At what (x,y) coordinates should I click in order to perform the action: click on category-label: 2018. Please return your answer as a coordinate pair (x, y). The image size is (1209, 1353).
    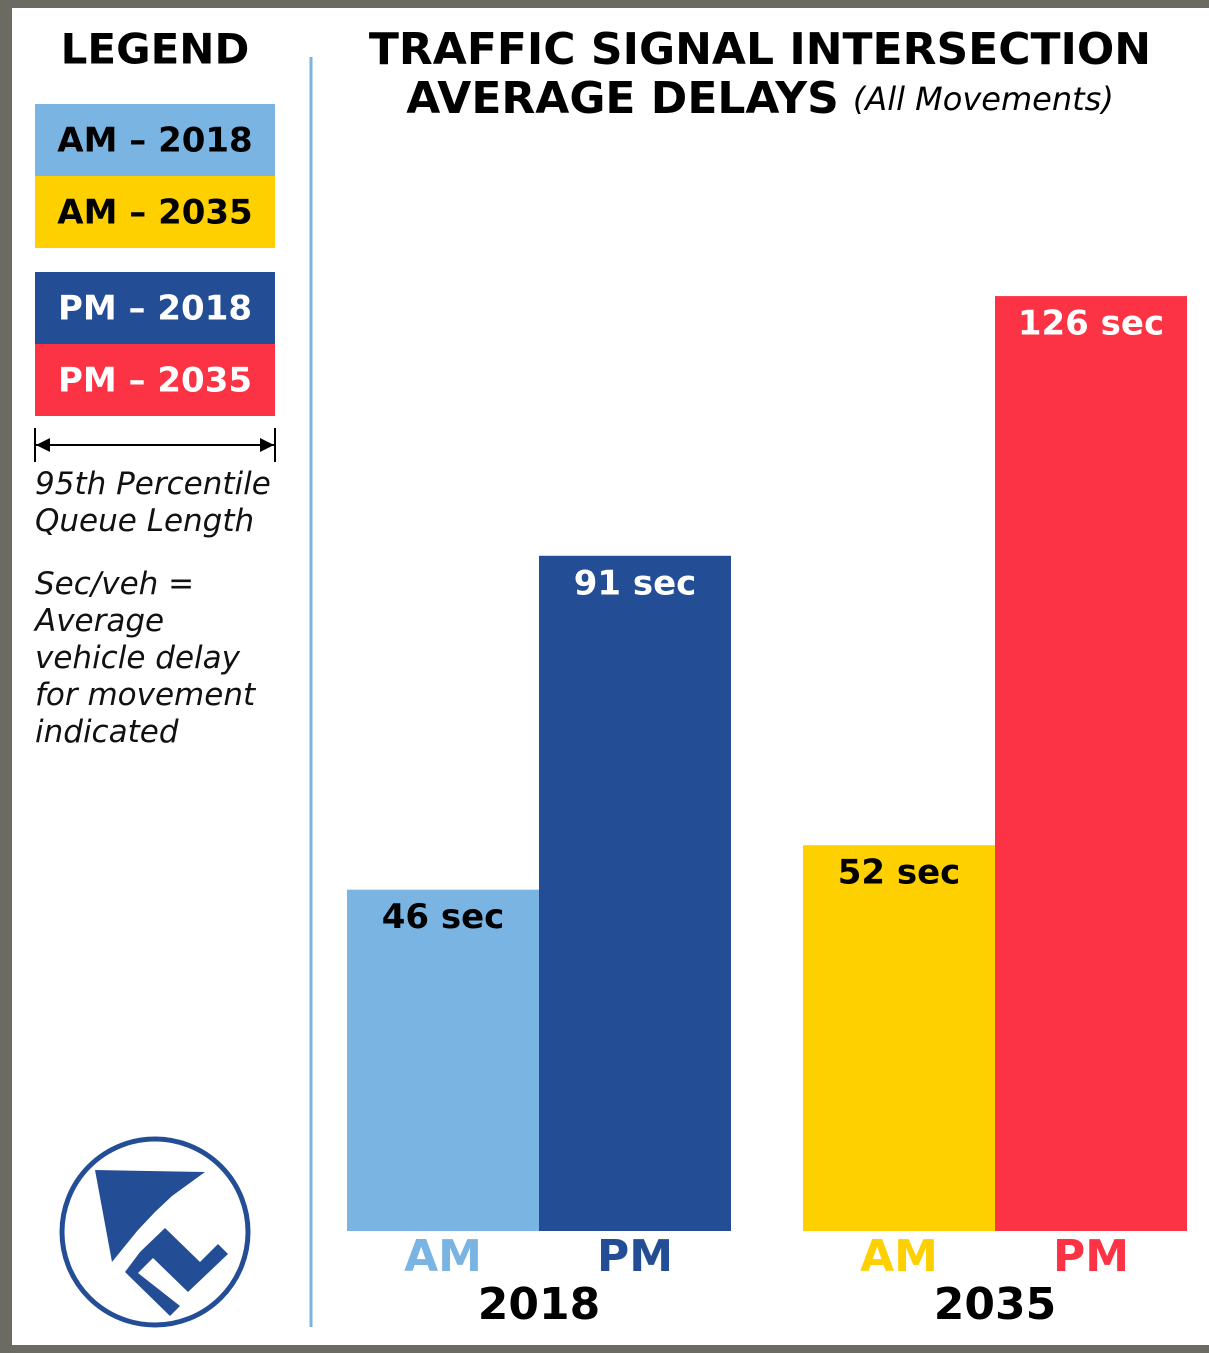
    Looking at the image, I should click on (539, 1304).